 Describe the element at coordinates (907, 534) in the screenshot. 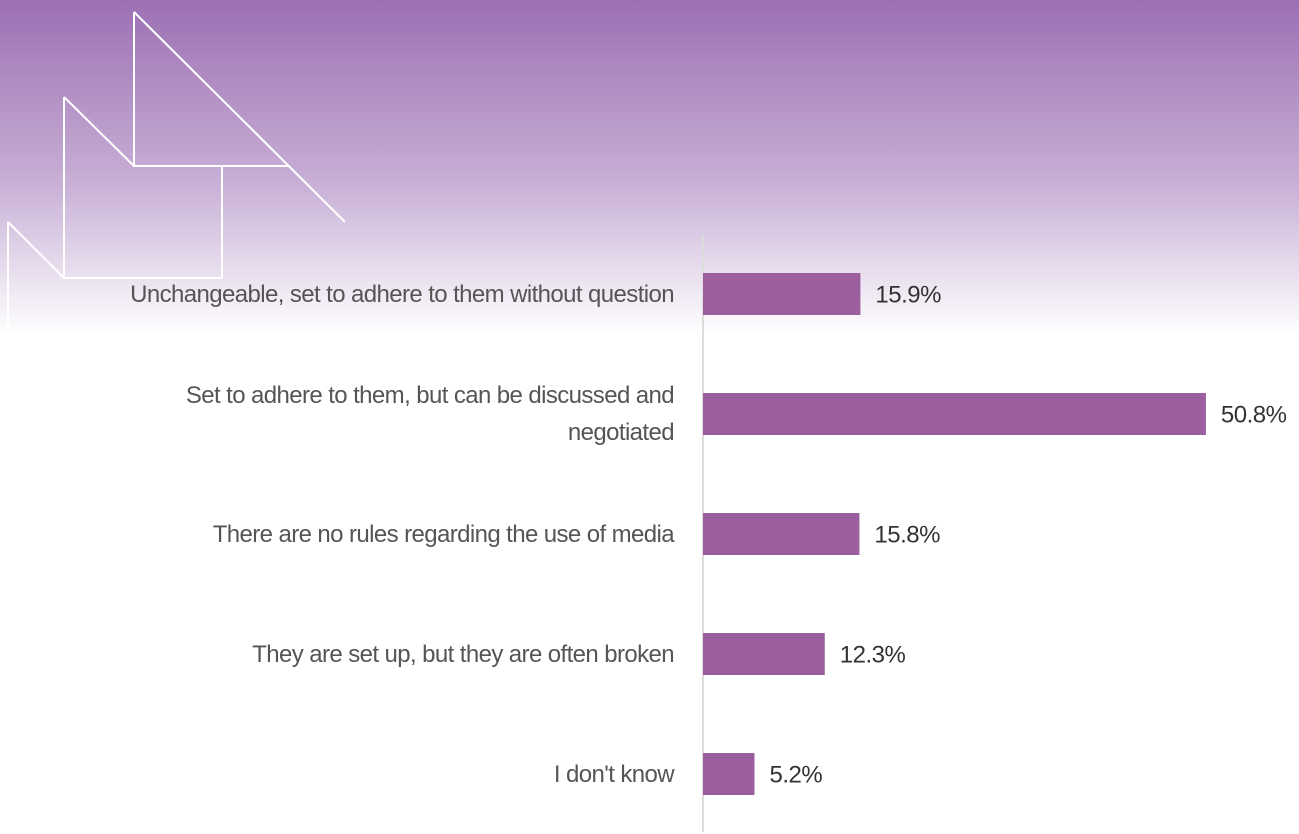

I see `value-label: 15.8%` at that location.